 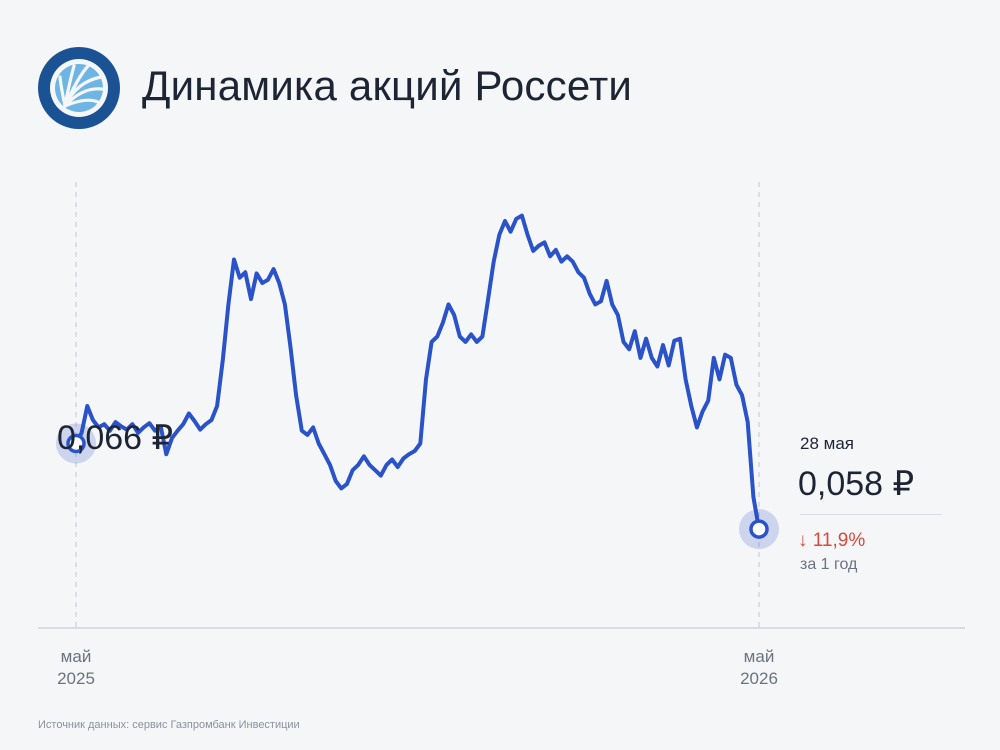 What do you see at coordinates (832, 540) in the screenshot?
I see `change-label: ↓ 11,9%` at bounding box center [832, 540].